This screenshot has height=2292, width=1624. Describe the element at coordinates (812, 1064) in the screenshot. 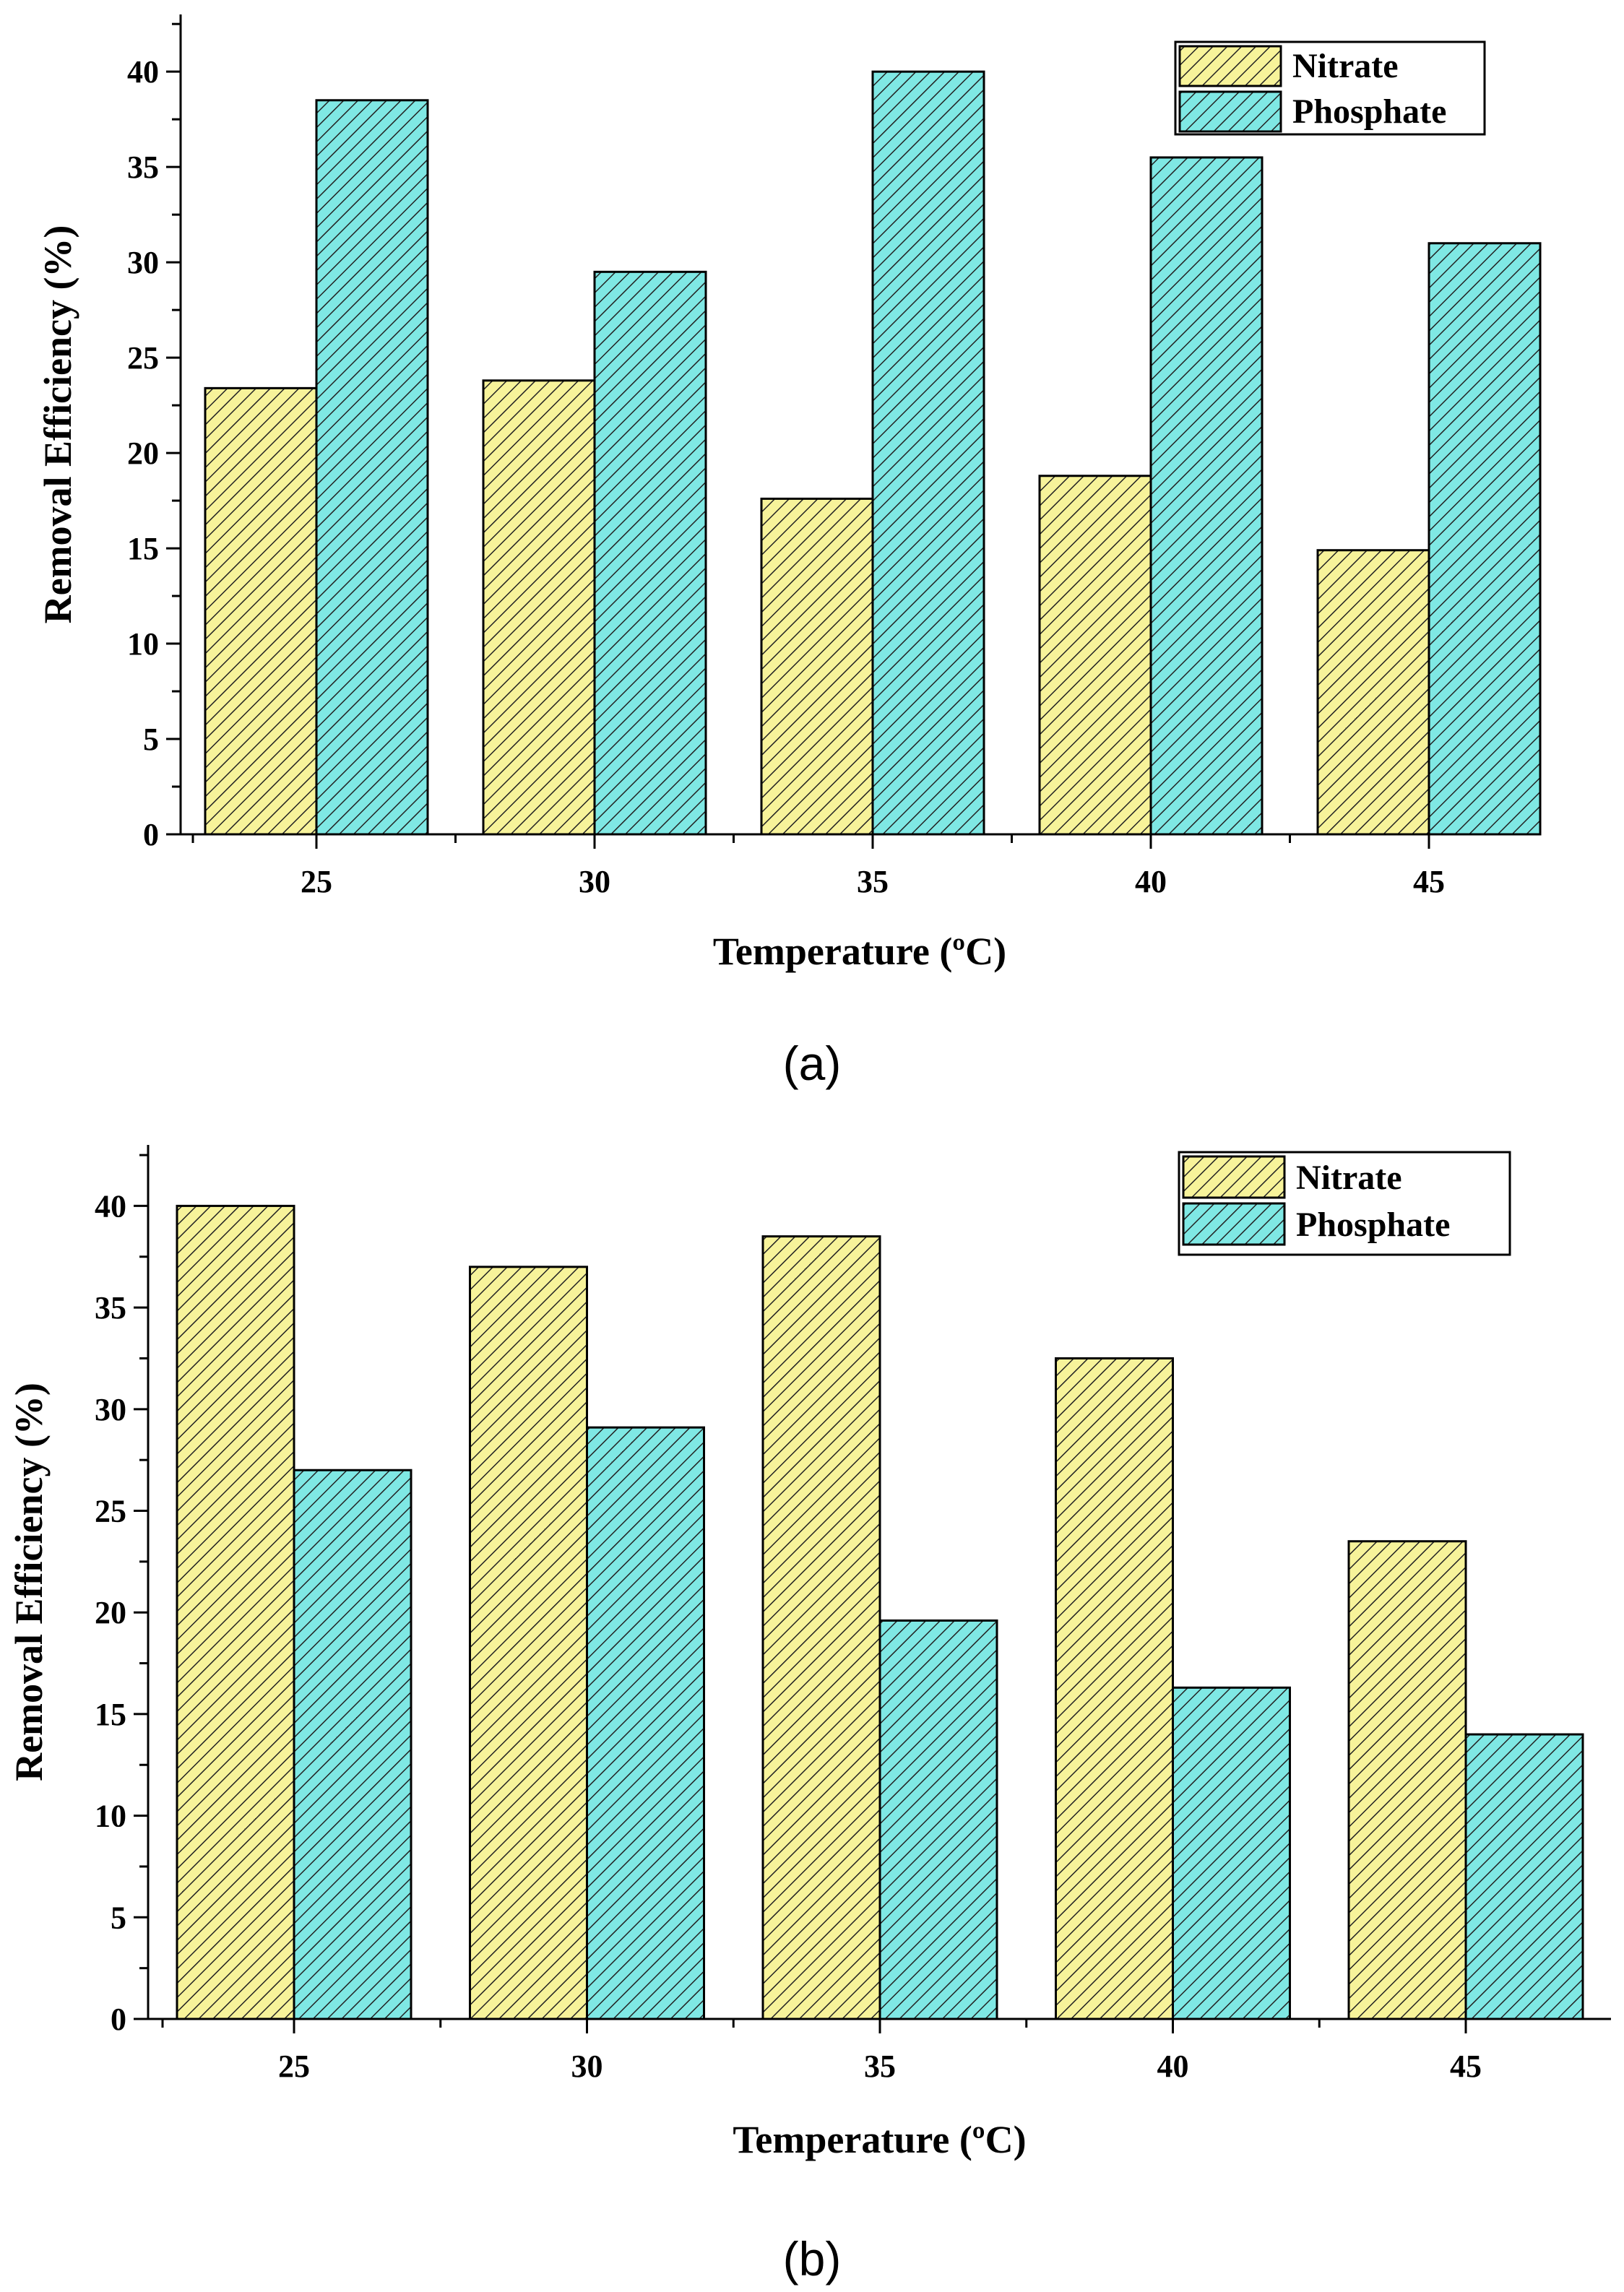

I see `panel-label: (a)` at that location.